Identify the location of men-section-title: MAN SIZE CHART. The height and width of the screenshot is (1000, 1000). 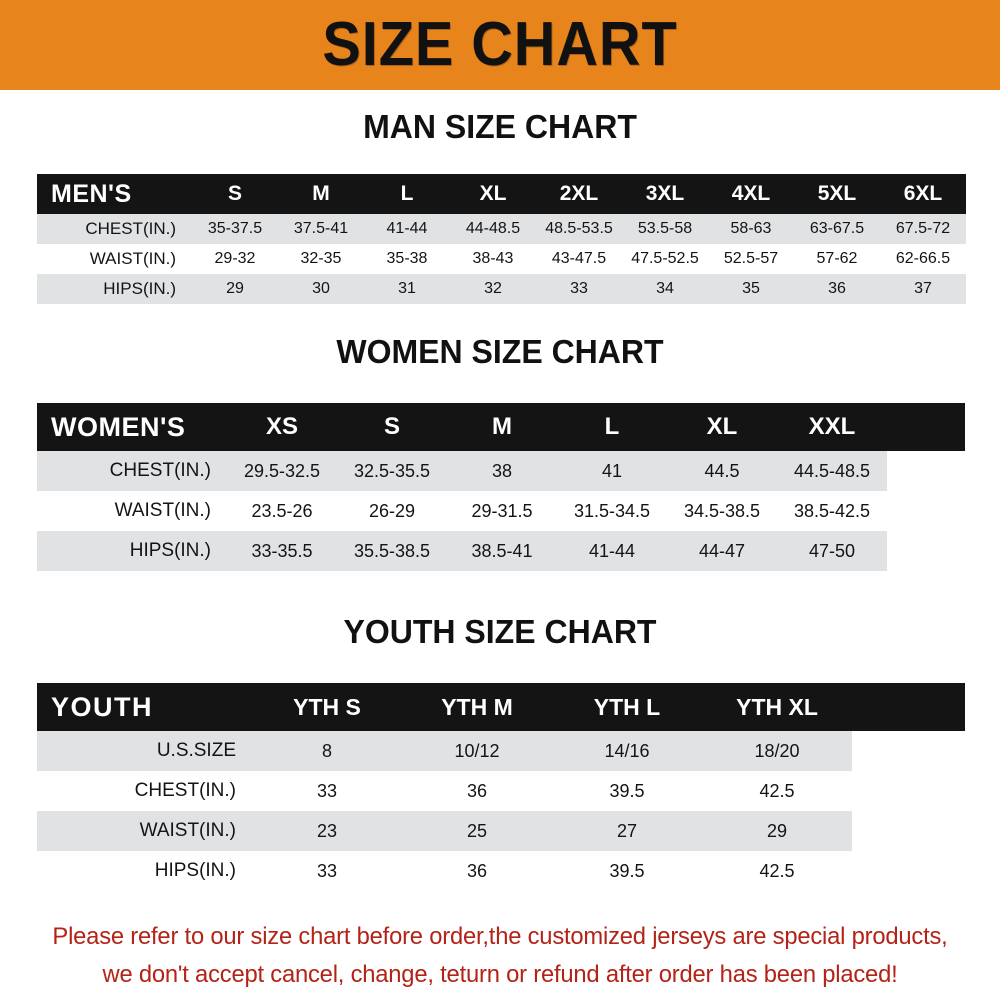
(500, 126).